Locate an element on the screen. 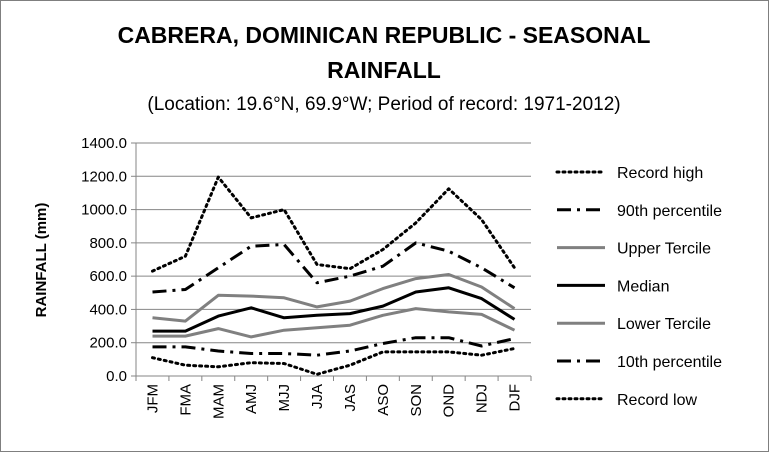 This screenshot has height=452, width=769. x-tick-label: DJF is located at coordinates (515, 398).